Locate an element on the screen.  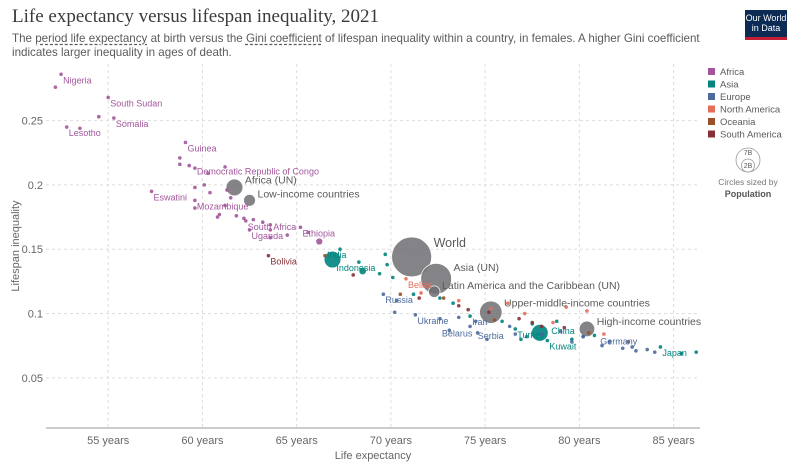
size-legend-metric: Population is located at coordinates (748, 194).